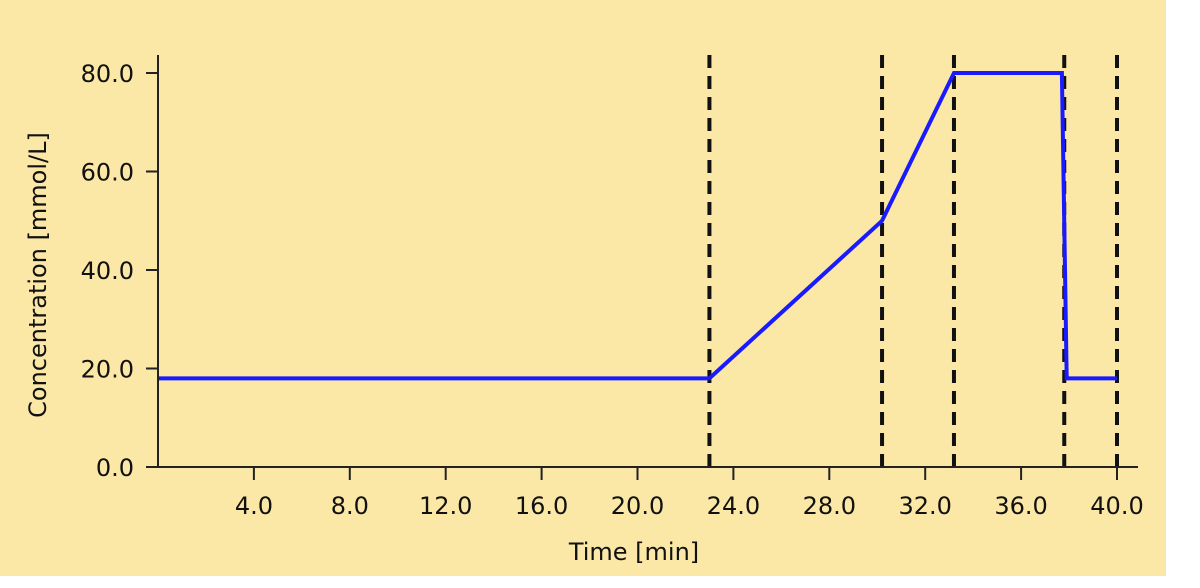  Describe the element at coordinates (350, 506) in the screenshot. I see `x-tick-label: 8.0` at that location.